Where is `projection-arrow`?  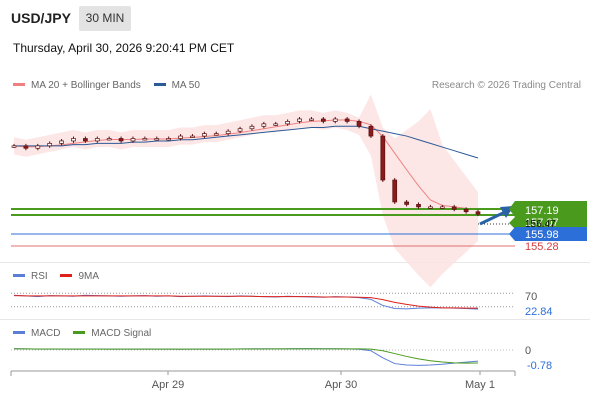
projection-arrow is located at coordinates (492, 218).